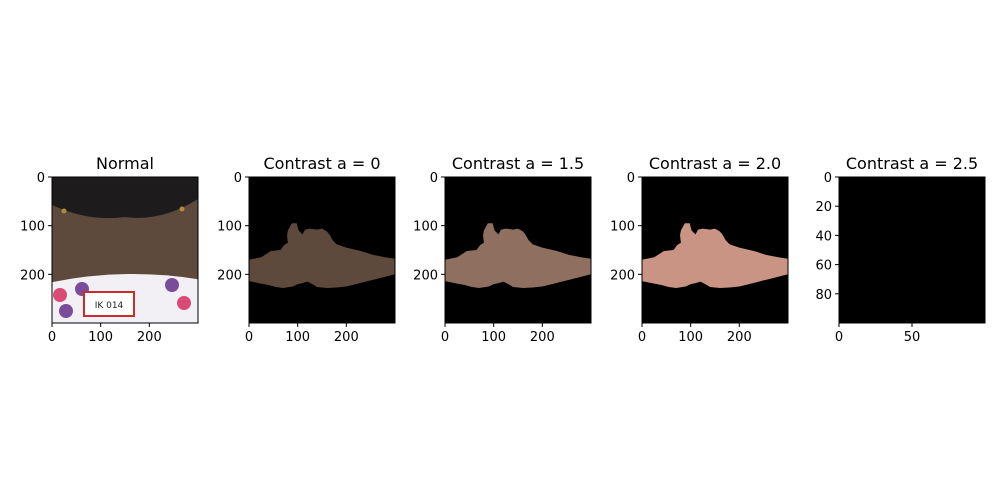 This screenshot has width=1000, height=500. Describe the element at coordinates (715, 163) in the screenshot. I see `subplot-title: Contrast a = 2.0` at that location.